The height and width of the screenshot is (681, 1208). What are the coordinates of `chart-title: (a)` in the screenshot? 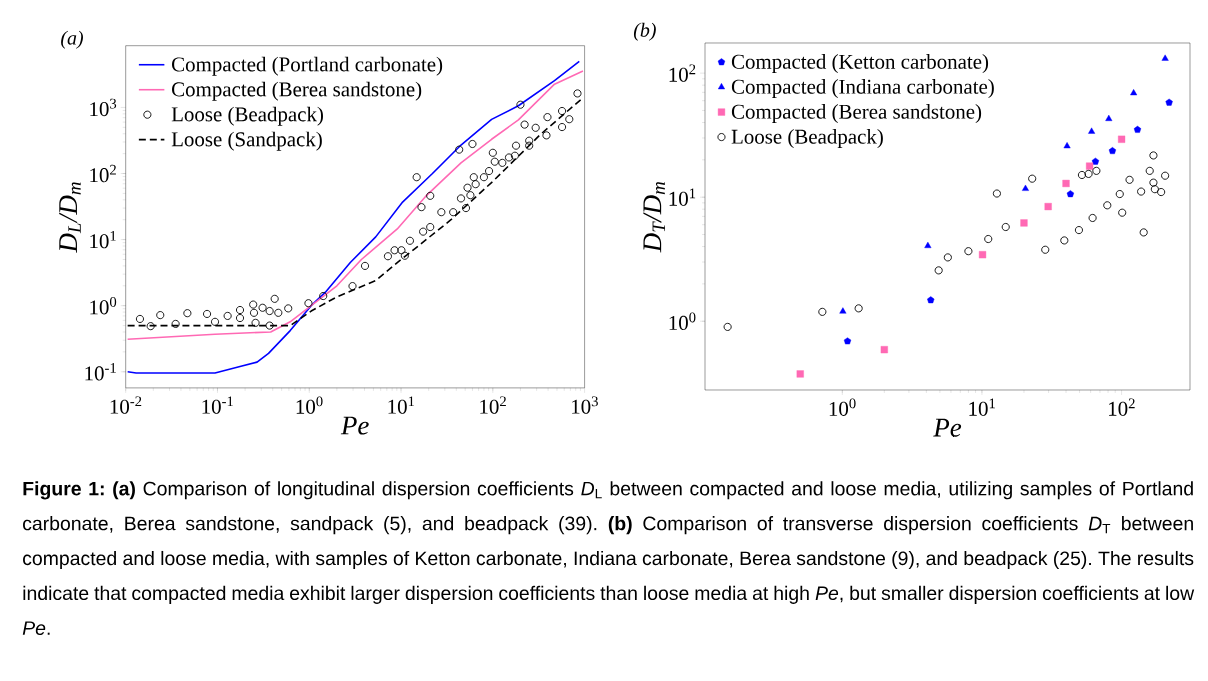 It's located at (72, 39).